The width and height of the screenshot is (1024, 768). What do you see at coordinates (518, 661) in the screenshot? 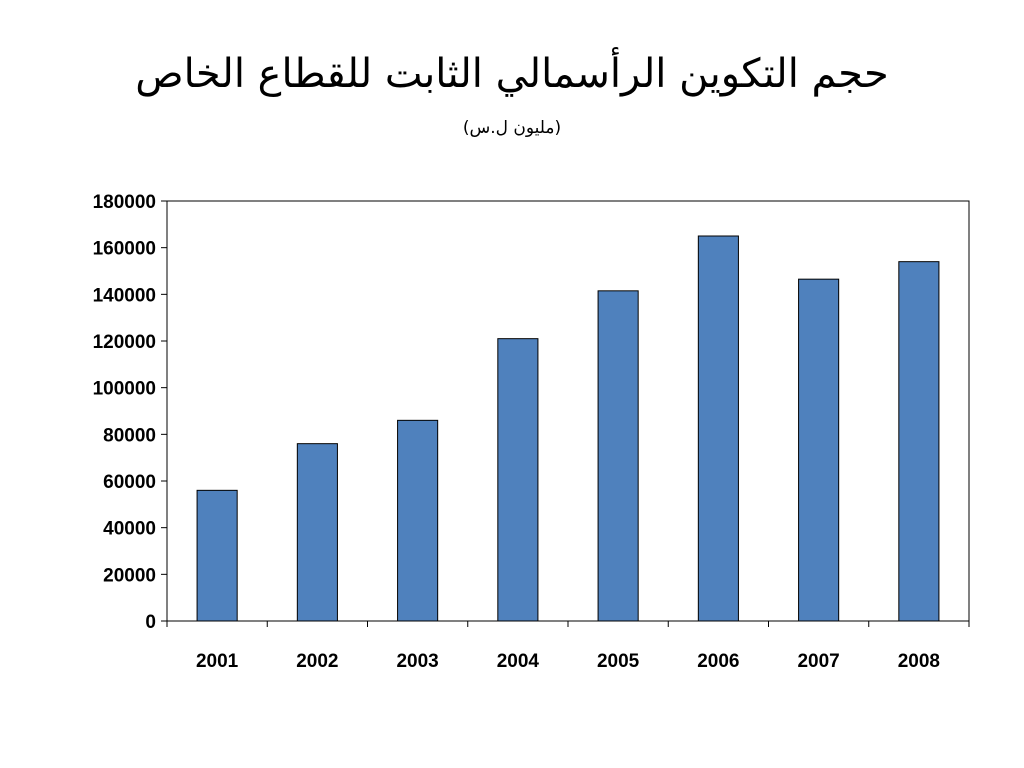
I see `x-tick-label: 2004` at bounding box center [518, 661].